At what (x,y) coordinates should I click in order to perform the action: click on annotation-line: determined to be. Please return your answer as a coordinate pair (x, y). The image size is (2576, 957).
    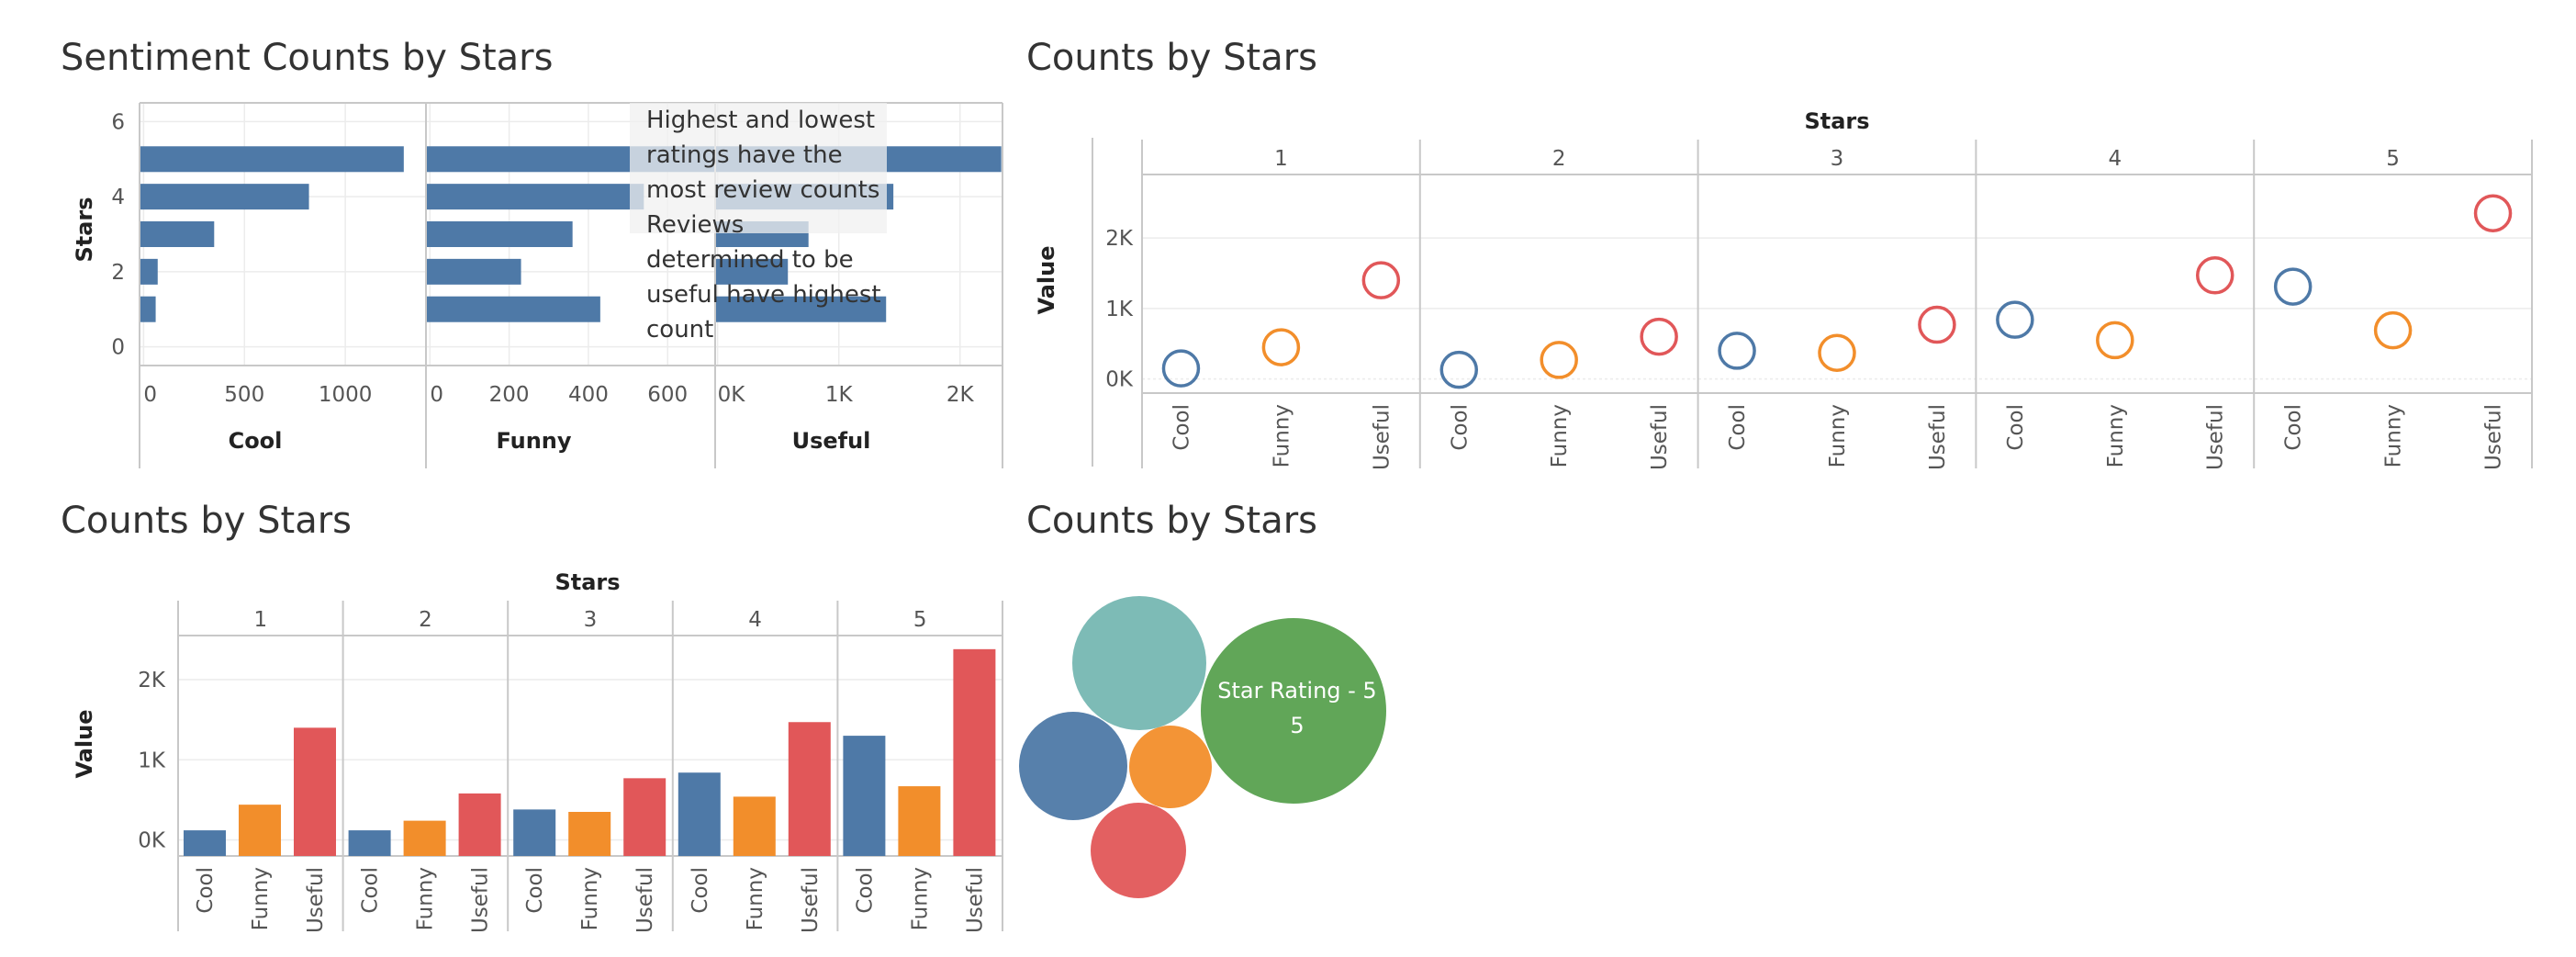
    Looking at the image, I should click on (750, 260).